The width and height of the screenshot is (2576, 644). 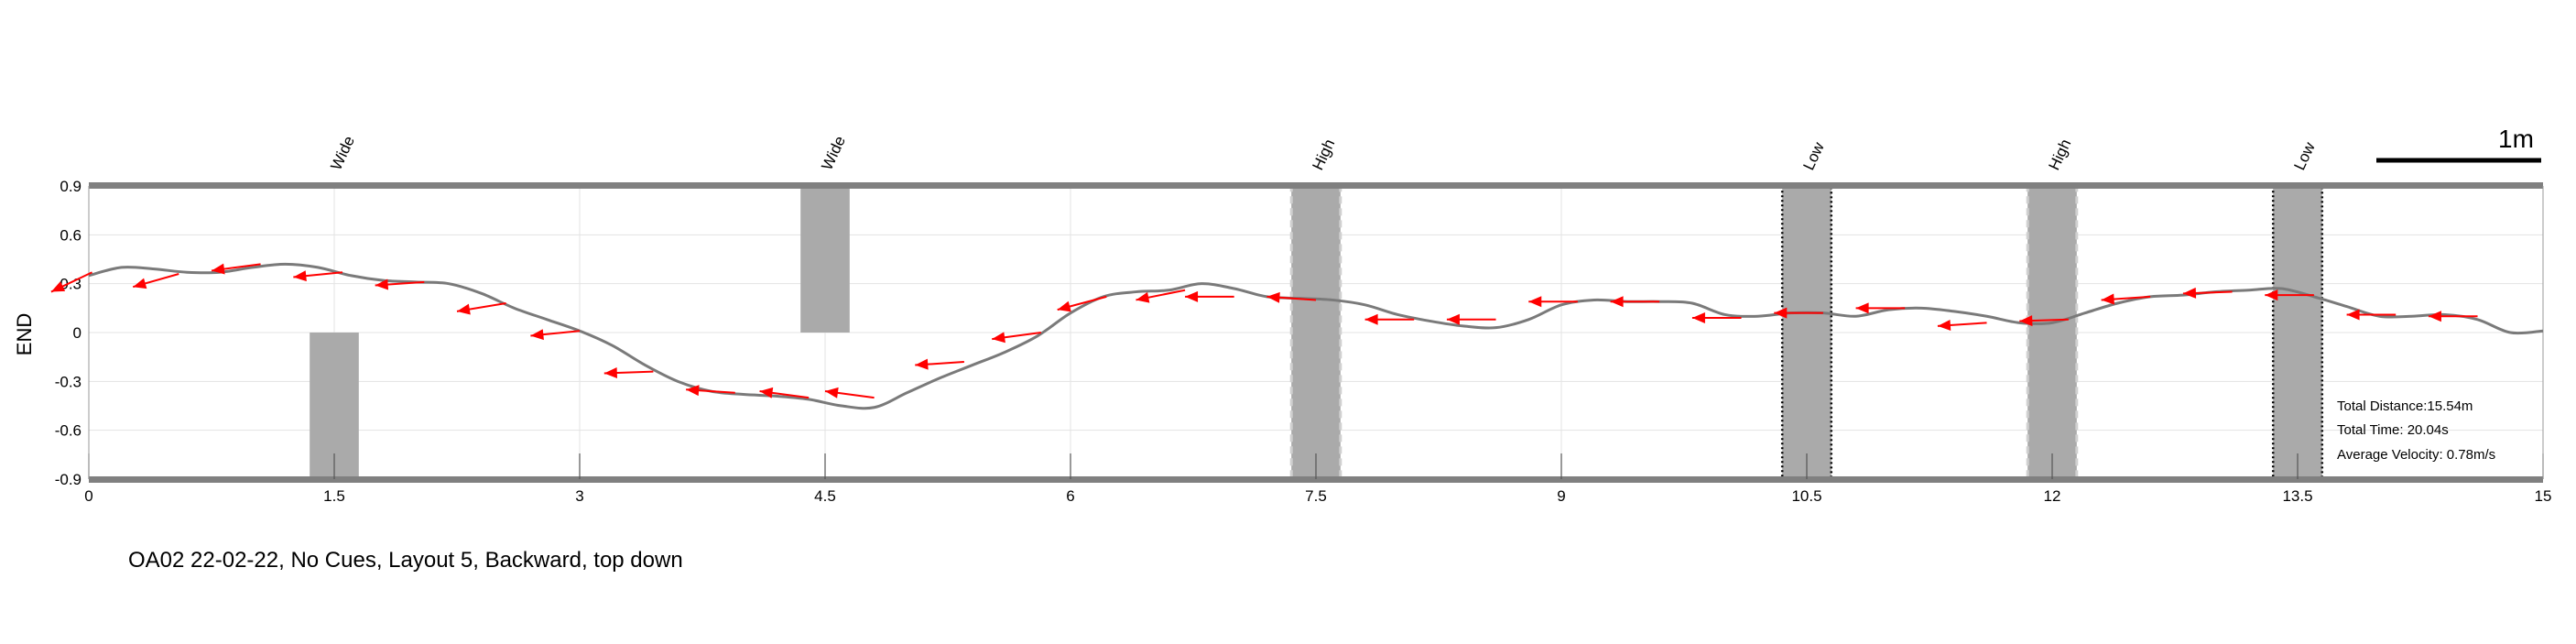 What do you see at coordinates (334, 496) in the screenshot?
I see `x-tick-label: 1.5` at bounding box center [334, 496].